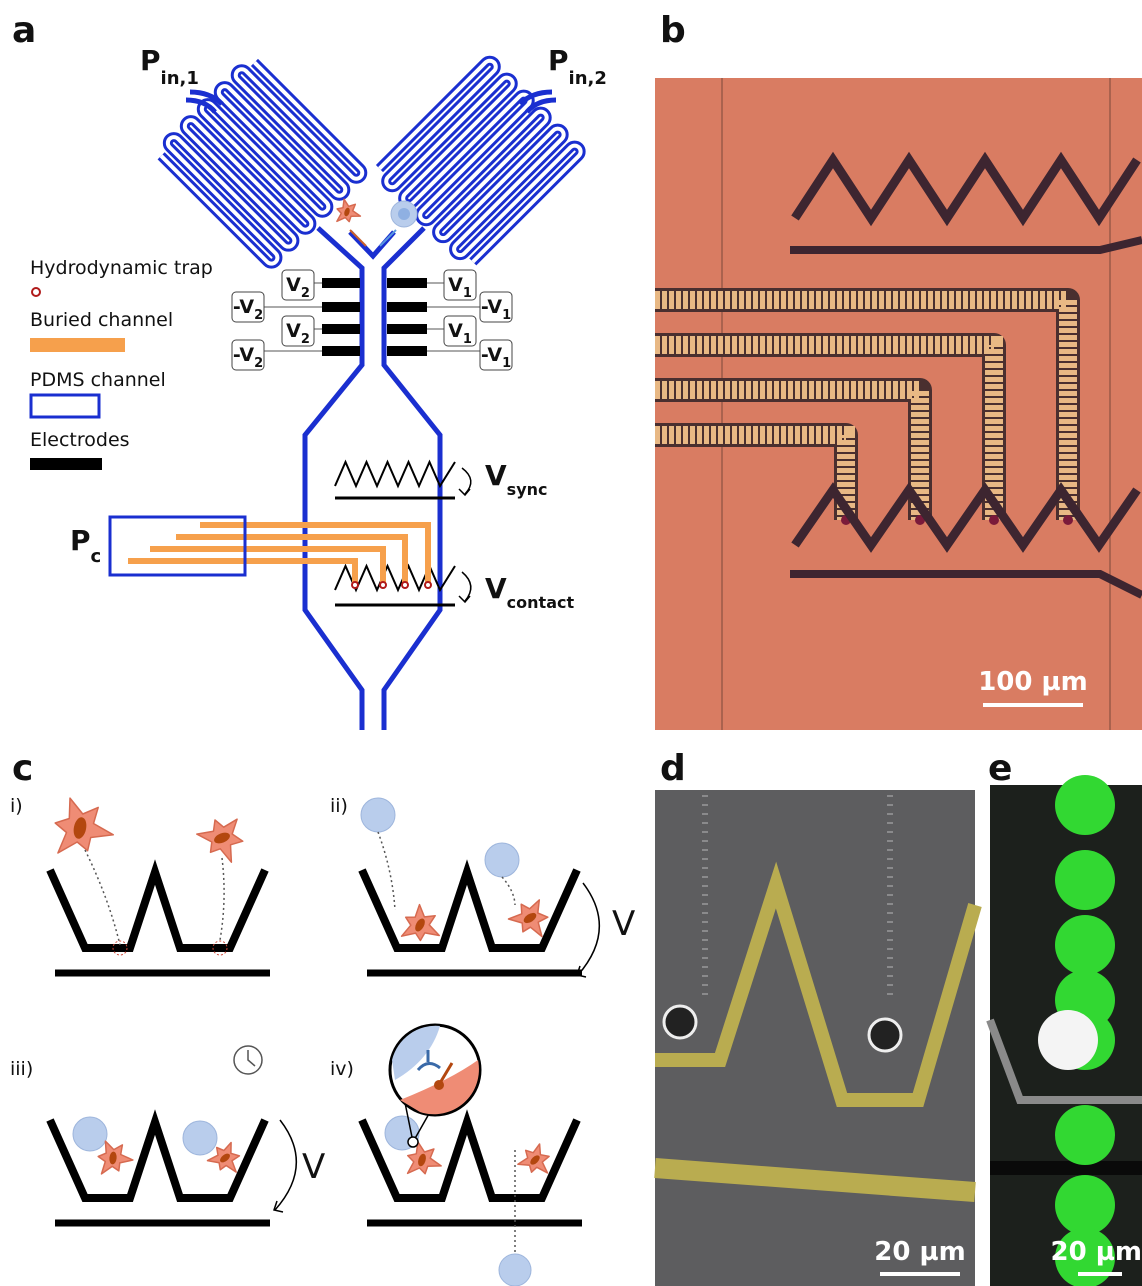  What do you see at coordinates (220, 948) in the screenshot?
I see `target-trap` at bounding box center [220, 948].